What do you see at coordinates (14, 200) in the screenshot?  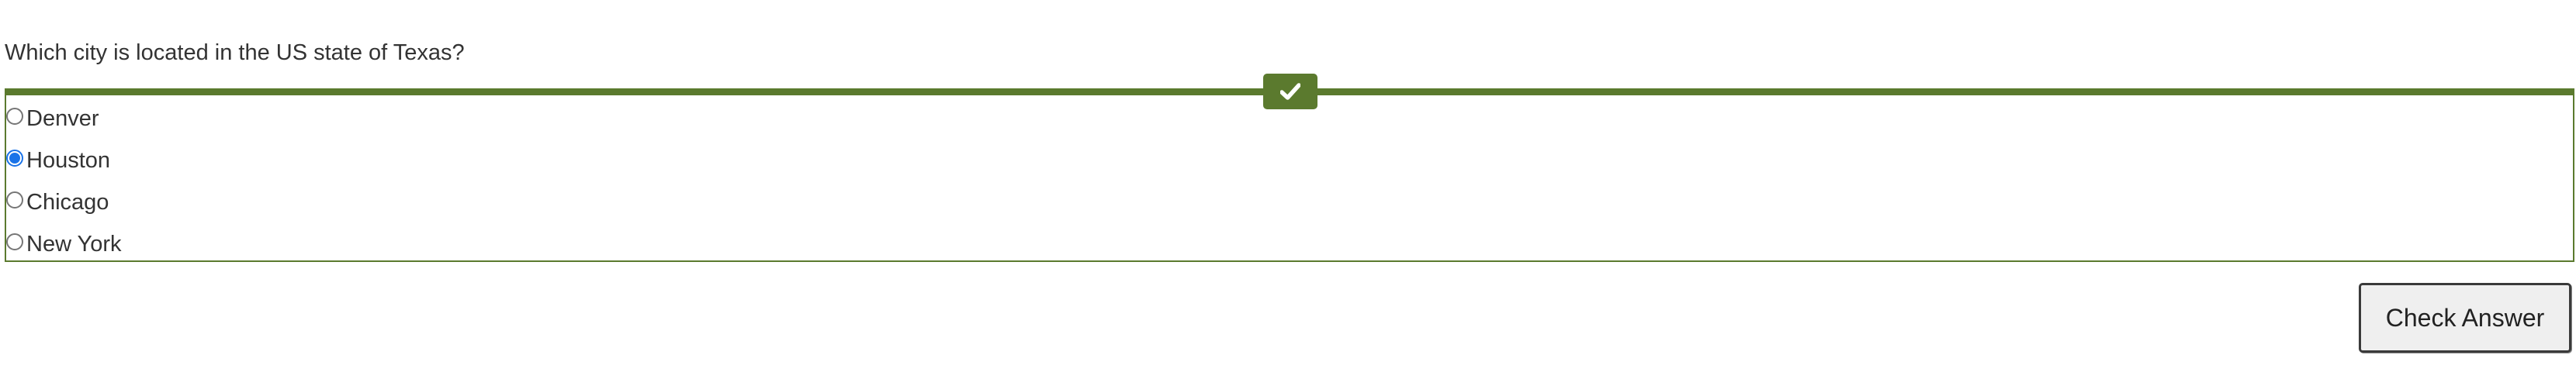 I see `radio-chicago` at bounding box center [14, 200].